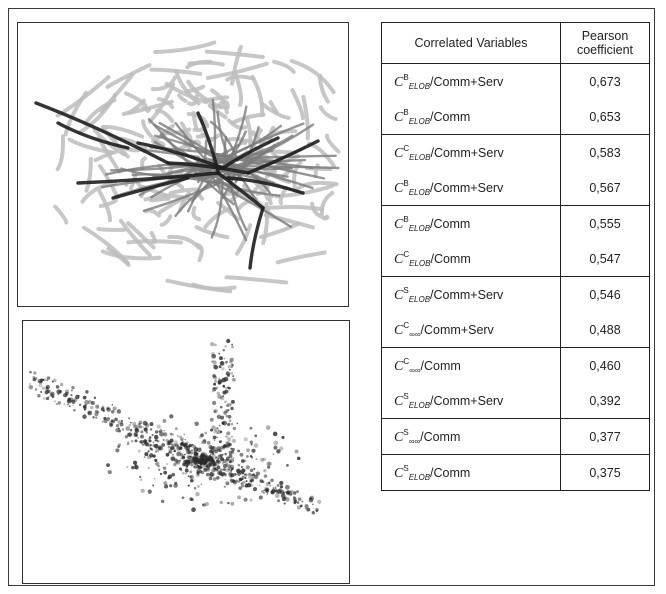  Describe the element at coordinates (450, 258) in the screenshot. I see `variable-target: /Comm` at that location.